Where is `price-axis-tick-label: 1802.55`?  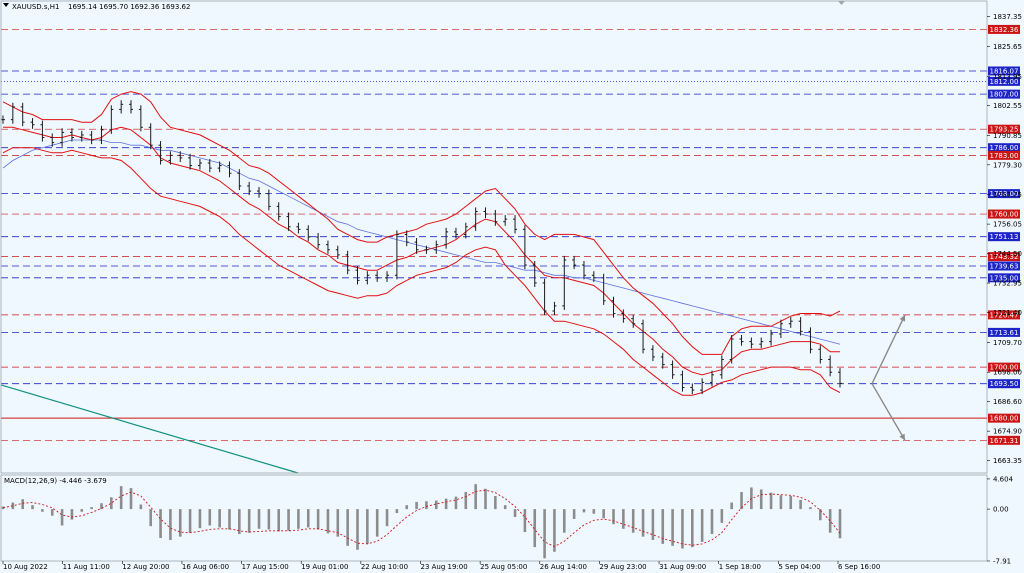
price-axis-tick-label: 1802.55 is located at coordinates (1007, 106).